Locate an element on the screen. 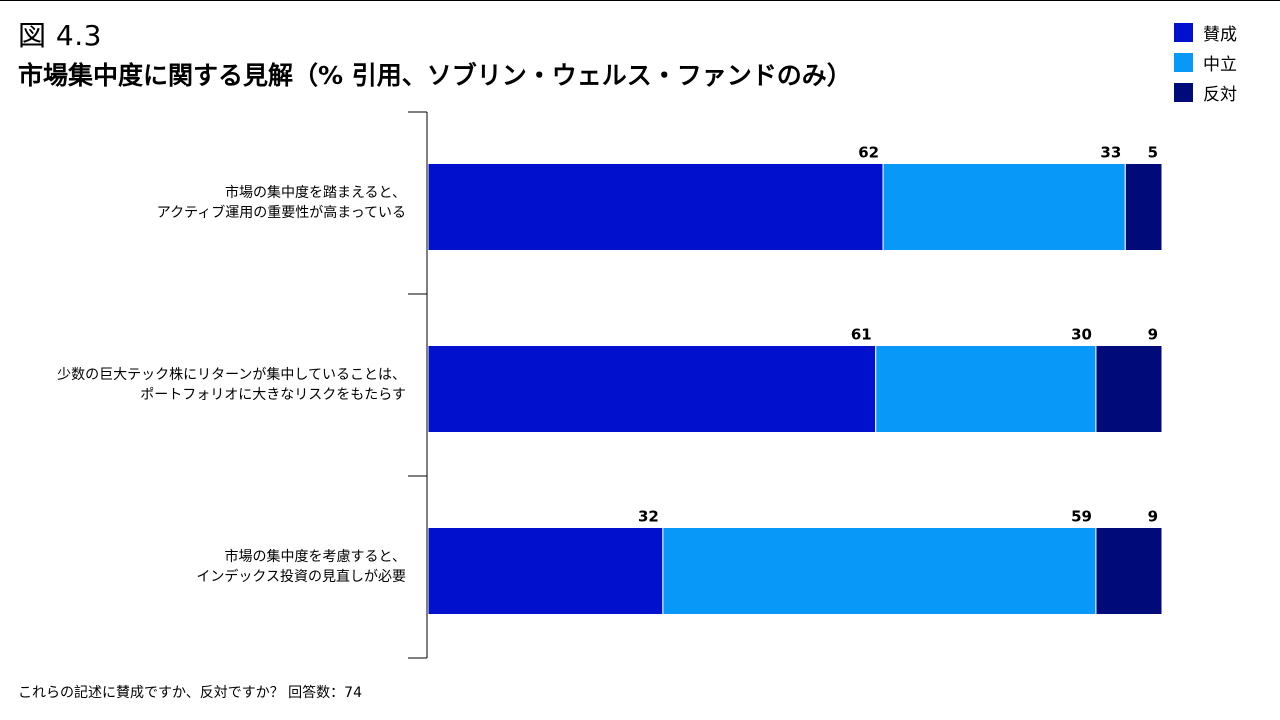 The height and width of the screenshot is (720, 1280). category-label: 少数の巨大テック株にリターンが集中していることは、 is located at coordinates (231, 374).